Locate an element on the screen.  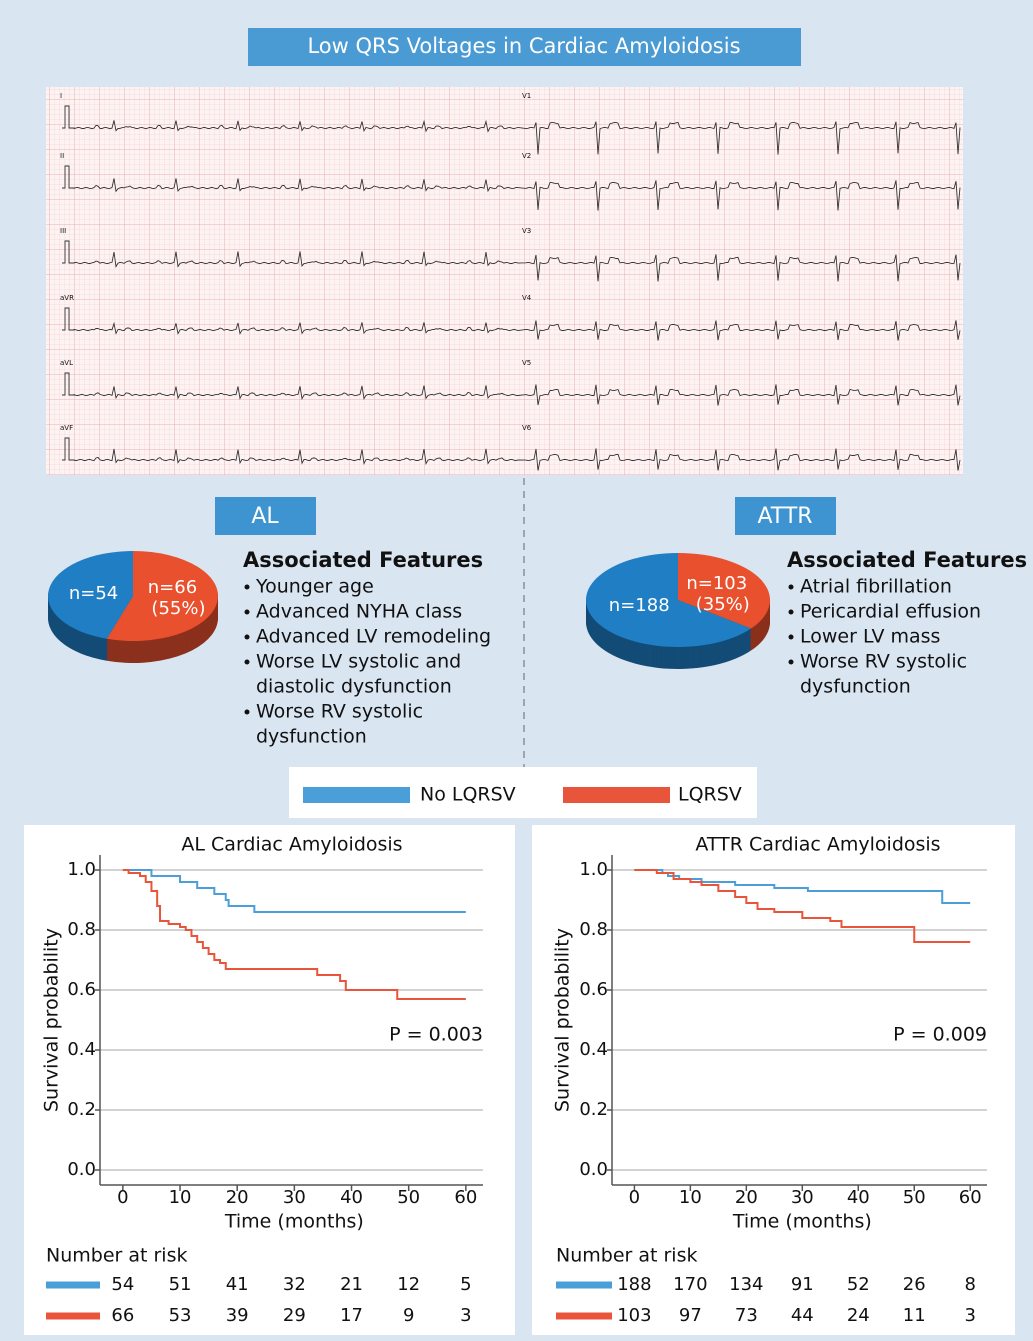
pie-label-line: n=66 is located at coordinates (172, 587).